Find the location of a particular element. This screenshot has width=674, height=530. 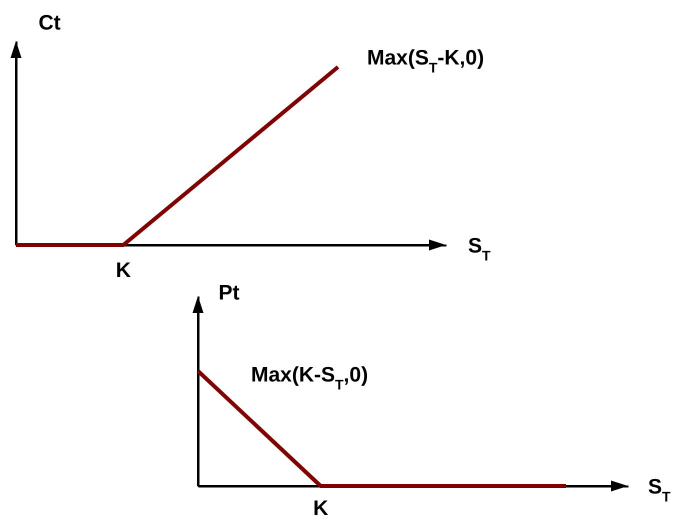

y-axis-title: Pt is located at coordinates (229, 293).